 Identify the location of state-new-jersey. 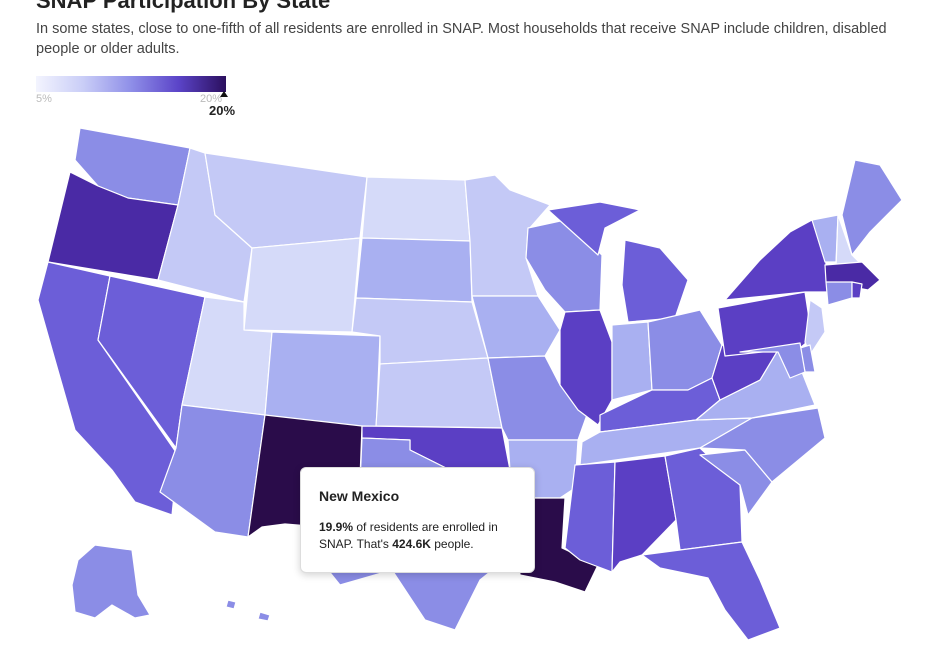
(815, 327).